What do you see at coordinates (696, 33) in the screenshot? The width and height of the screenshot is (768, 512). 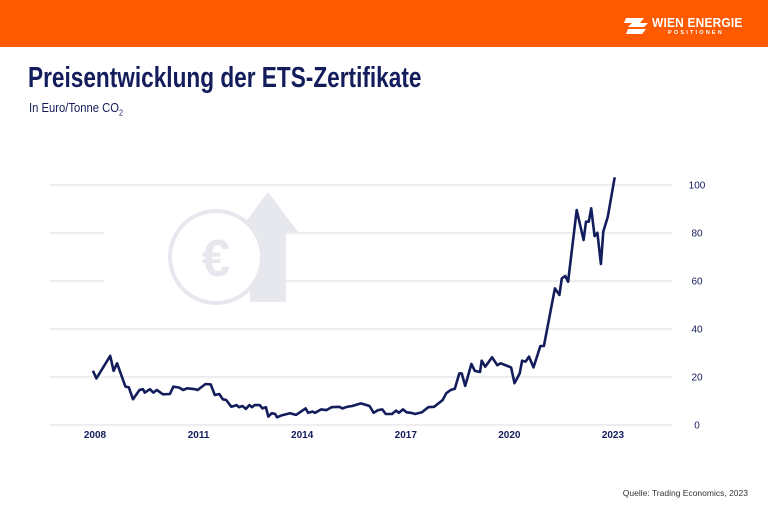 I see `brand-subtitle: POSITIONEN` at bounding box center [696, 33].